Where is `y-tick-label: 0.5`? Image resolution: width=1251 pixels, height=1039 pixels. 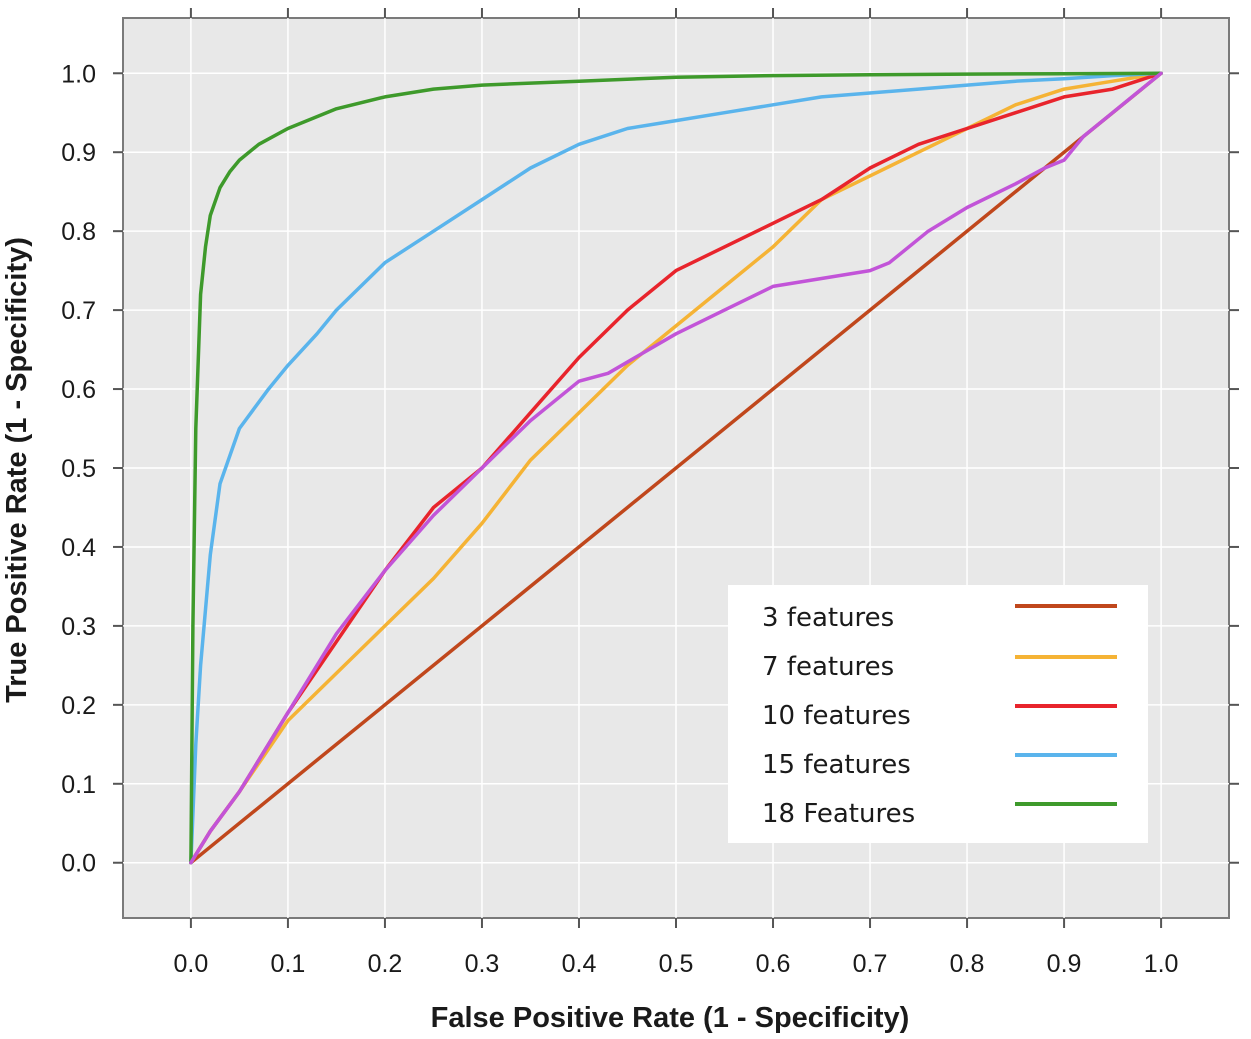 y-tick-label: 0.5 is located at coordinates (78, 469).